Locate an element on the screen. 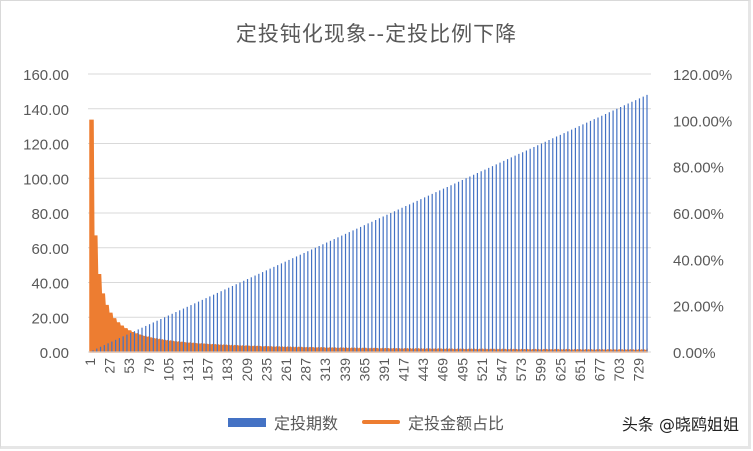 This screenshot has width=753, height=451. x-axis-tick: 521 is located at coordinates (482, 370).